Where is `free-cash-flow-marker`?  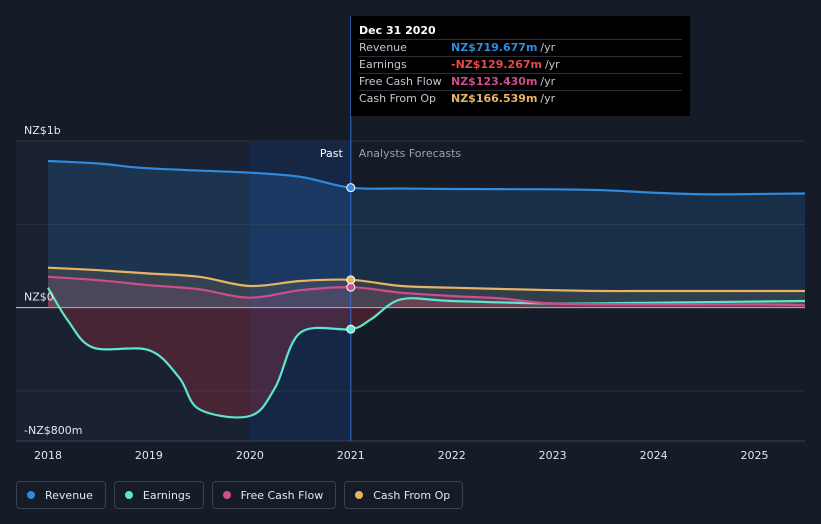
free-cash-flow-marker is located at coordinates (351, 287).